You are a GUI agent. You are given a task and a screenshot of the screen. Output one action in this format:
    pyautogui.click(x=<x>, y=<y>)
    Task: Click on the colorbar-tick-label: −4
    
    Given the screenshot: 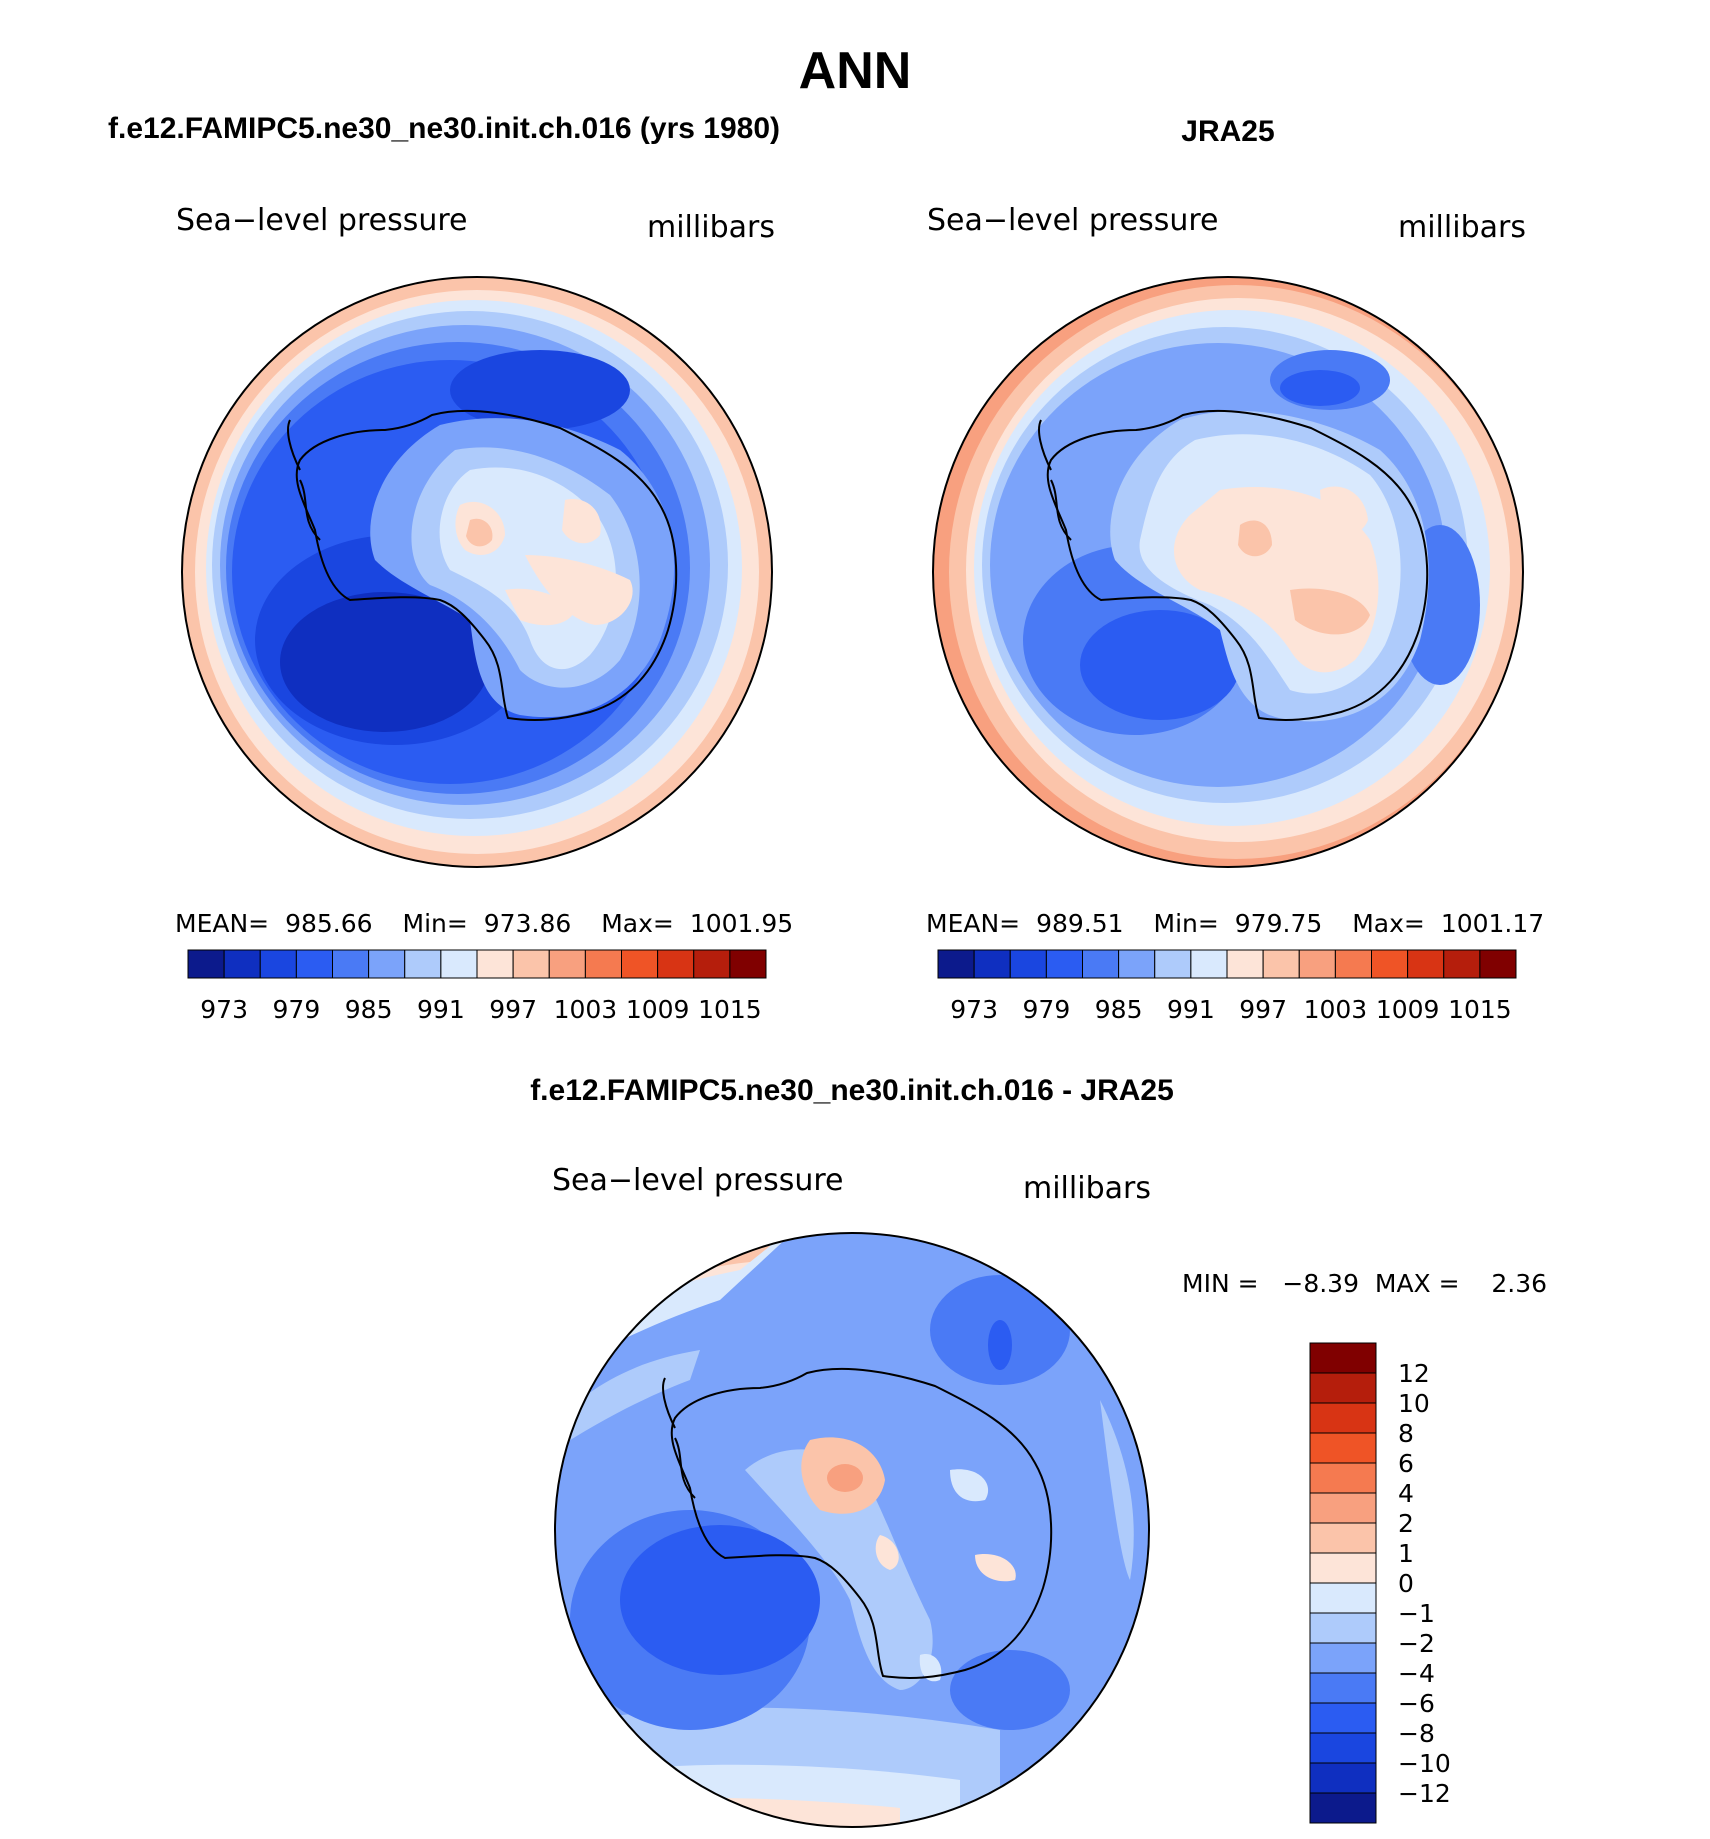 What is the action you would take?
    pyautogui.click(x=1416, y=1673)
    